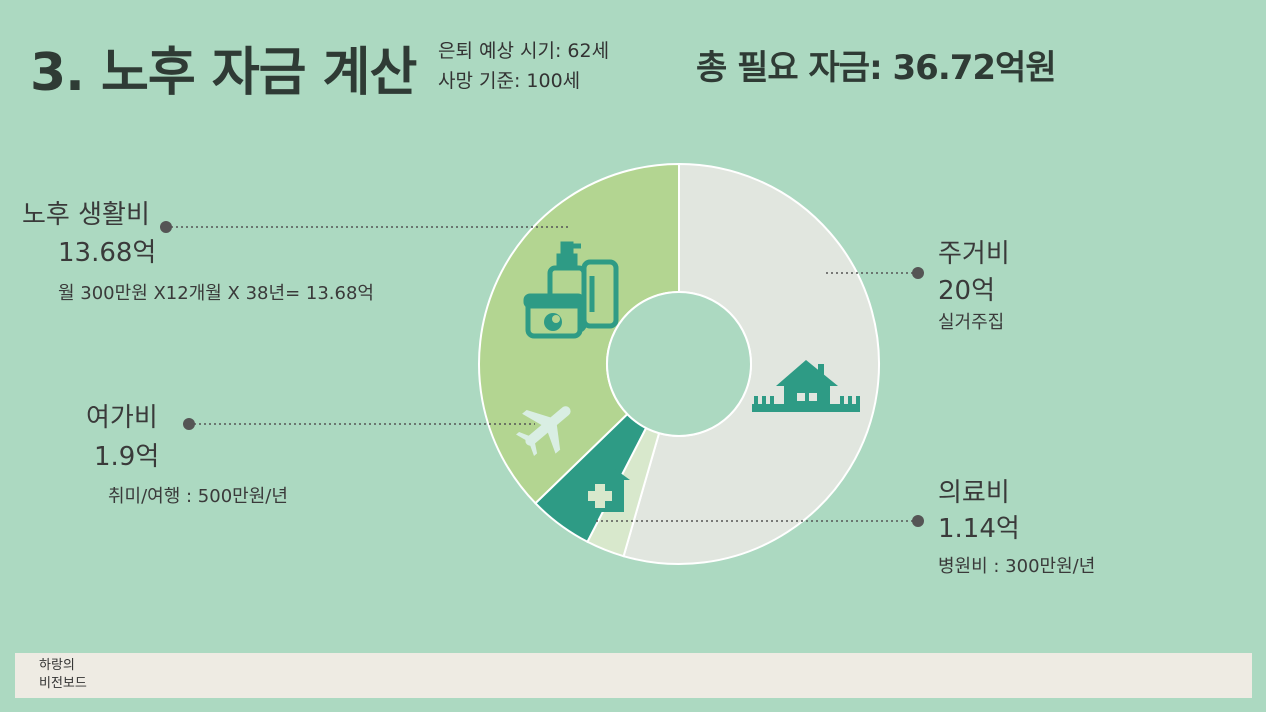  What do you see at coordinates (216, 293) in the screenshot?
I see `label-living-note: 월 300만원 X12개월 X 38년= 13.68억` at bounding box center [216, 293].